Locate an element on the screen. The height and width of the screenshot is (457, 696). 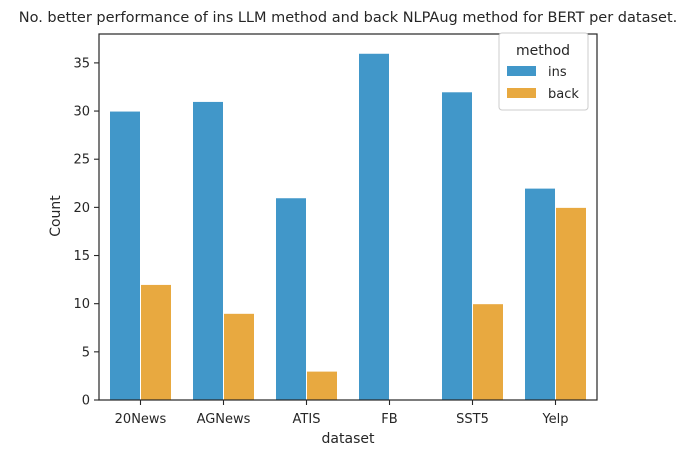
legend-swatch-ins is located at coordinates (521, 71).